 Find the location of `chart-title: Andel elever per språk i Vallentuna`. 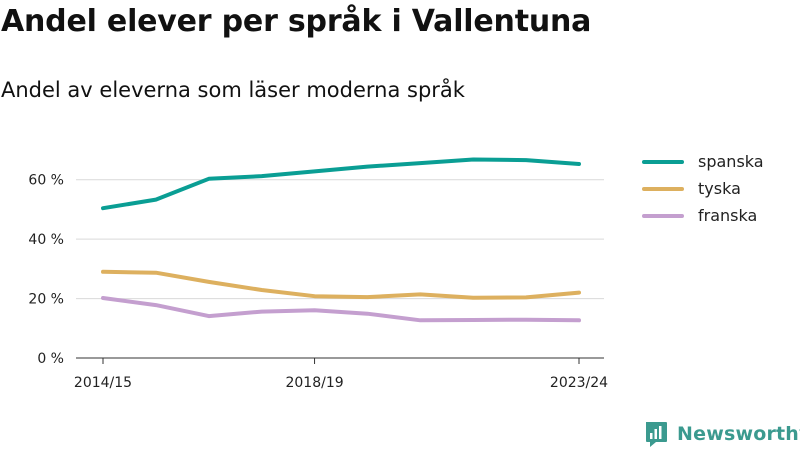

chart-title: Andel elever per språk i Vallentuna is located at coordinates (296, 21).